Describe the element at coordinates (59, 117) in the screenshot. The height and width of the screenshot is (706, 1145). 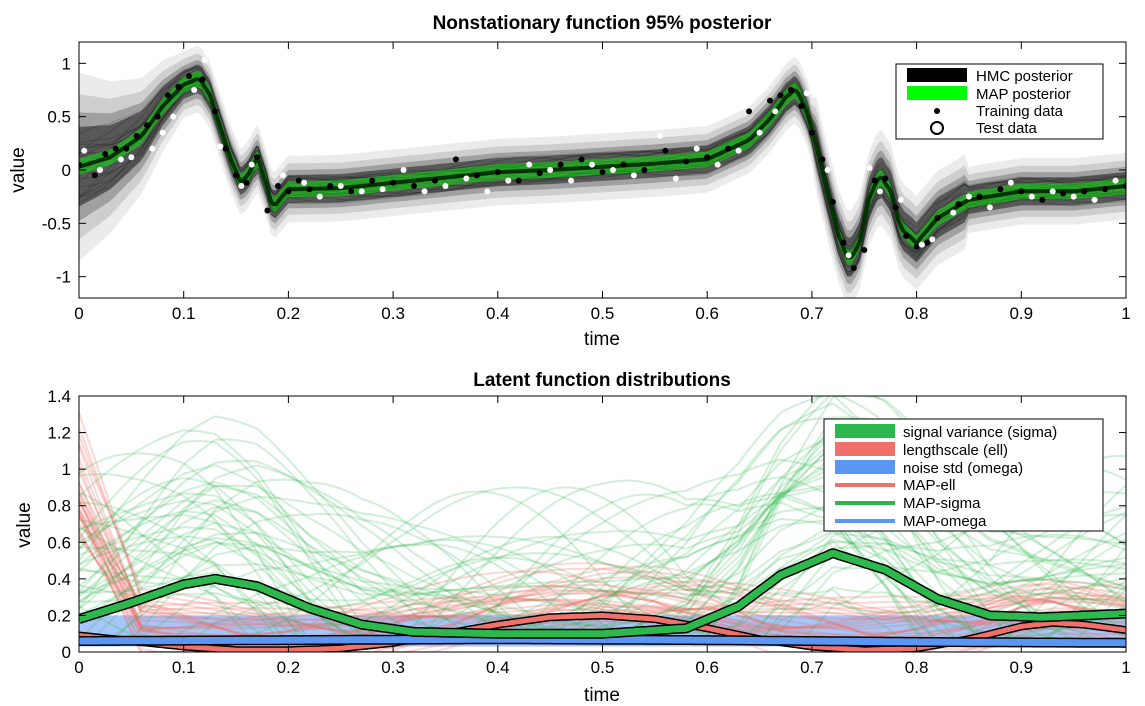
I see `c1-ytick-label: 0.5` at that location.